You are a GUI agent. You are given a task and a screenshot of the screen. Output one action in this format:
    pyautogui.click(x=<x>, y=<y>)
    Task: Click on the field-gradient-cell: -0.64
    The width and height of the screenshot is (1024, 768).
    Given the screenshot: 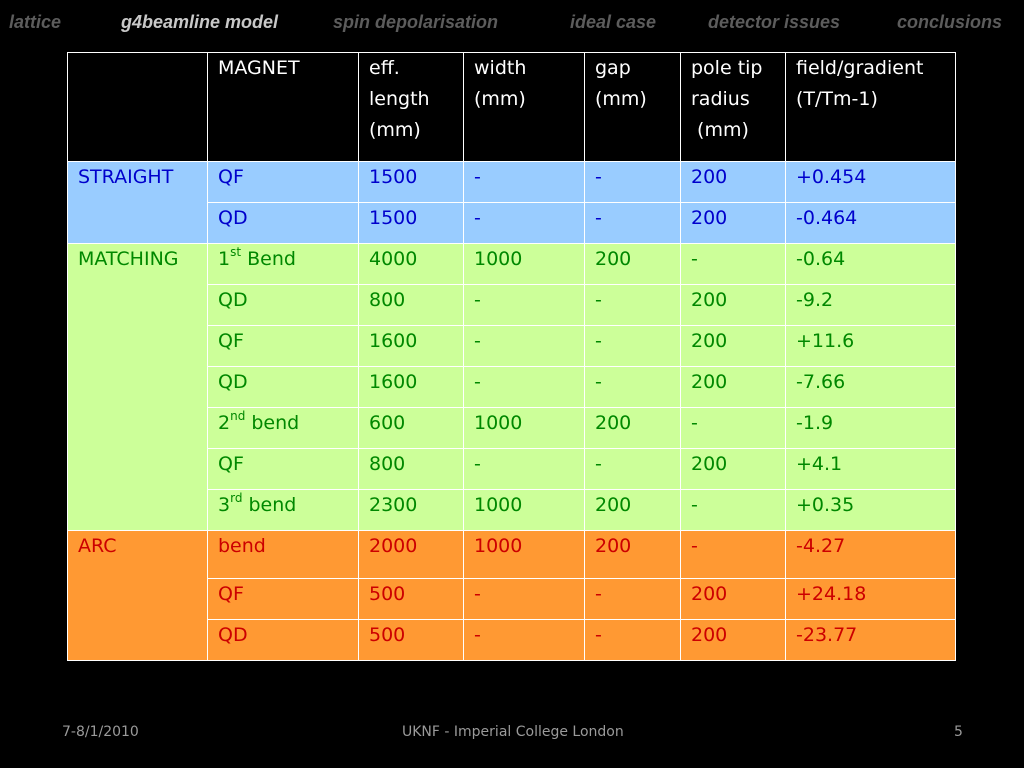 What is the action you would take?
    pyautogui.click(x=870, y=264)
    